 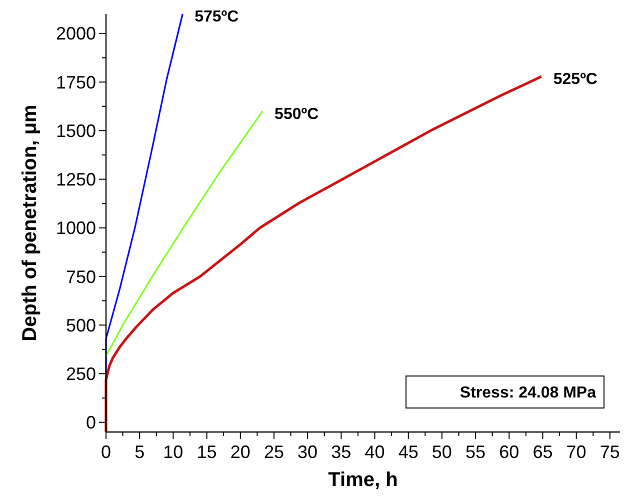 What do you see at coordinates (274, 452) in the screenshot?
I see `x-tick-label: 25` at bounding box center [274, 452].